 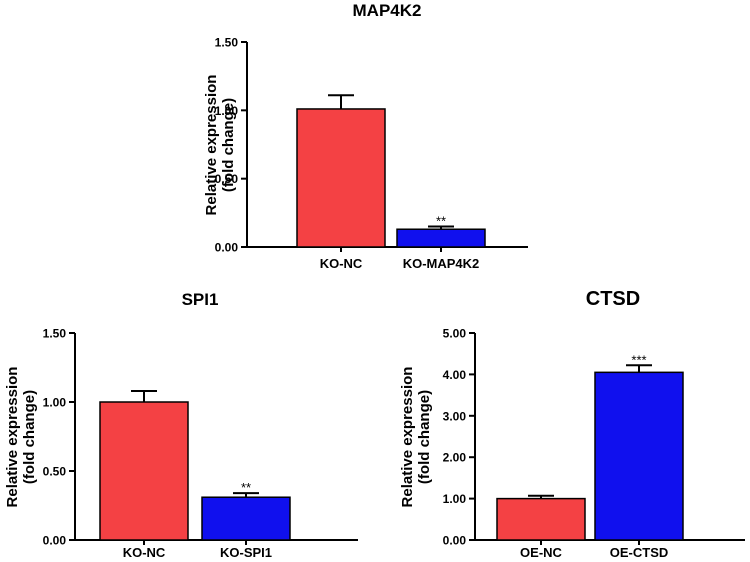 I want to click on y-tick-label: 3.00, so click(x=455, y=416).